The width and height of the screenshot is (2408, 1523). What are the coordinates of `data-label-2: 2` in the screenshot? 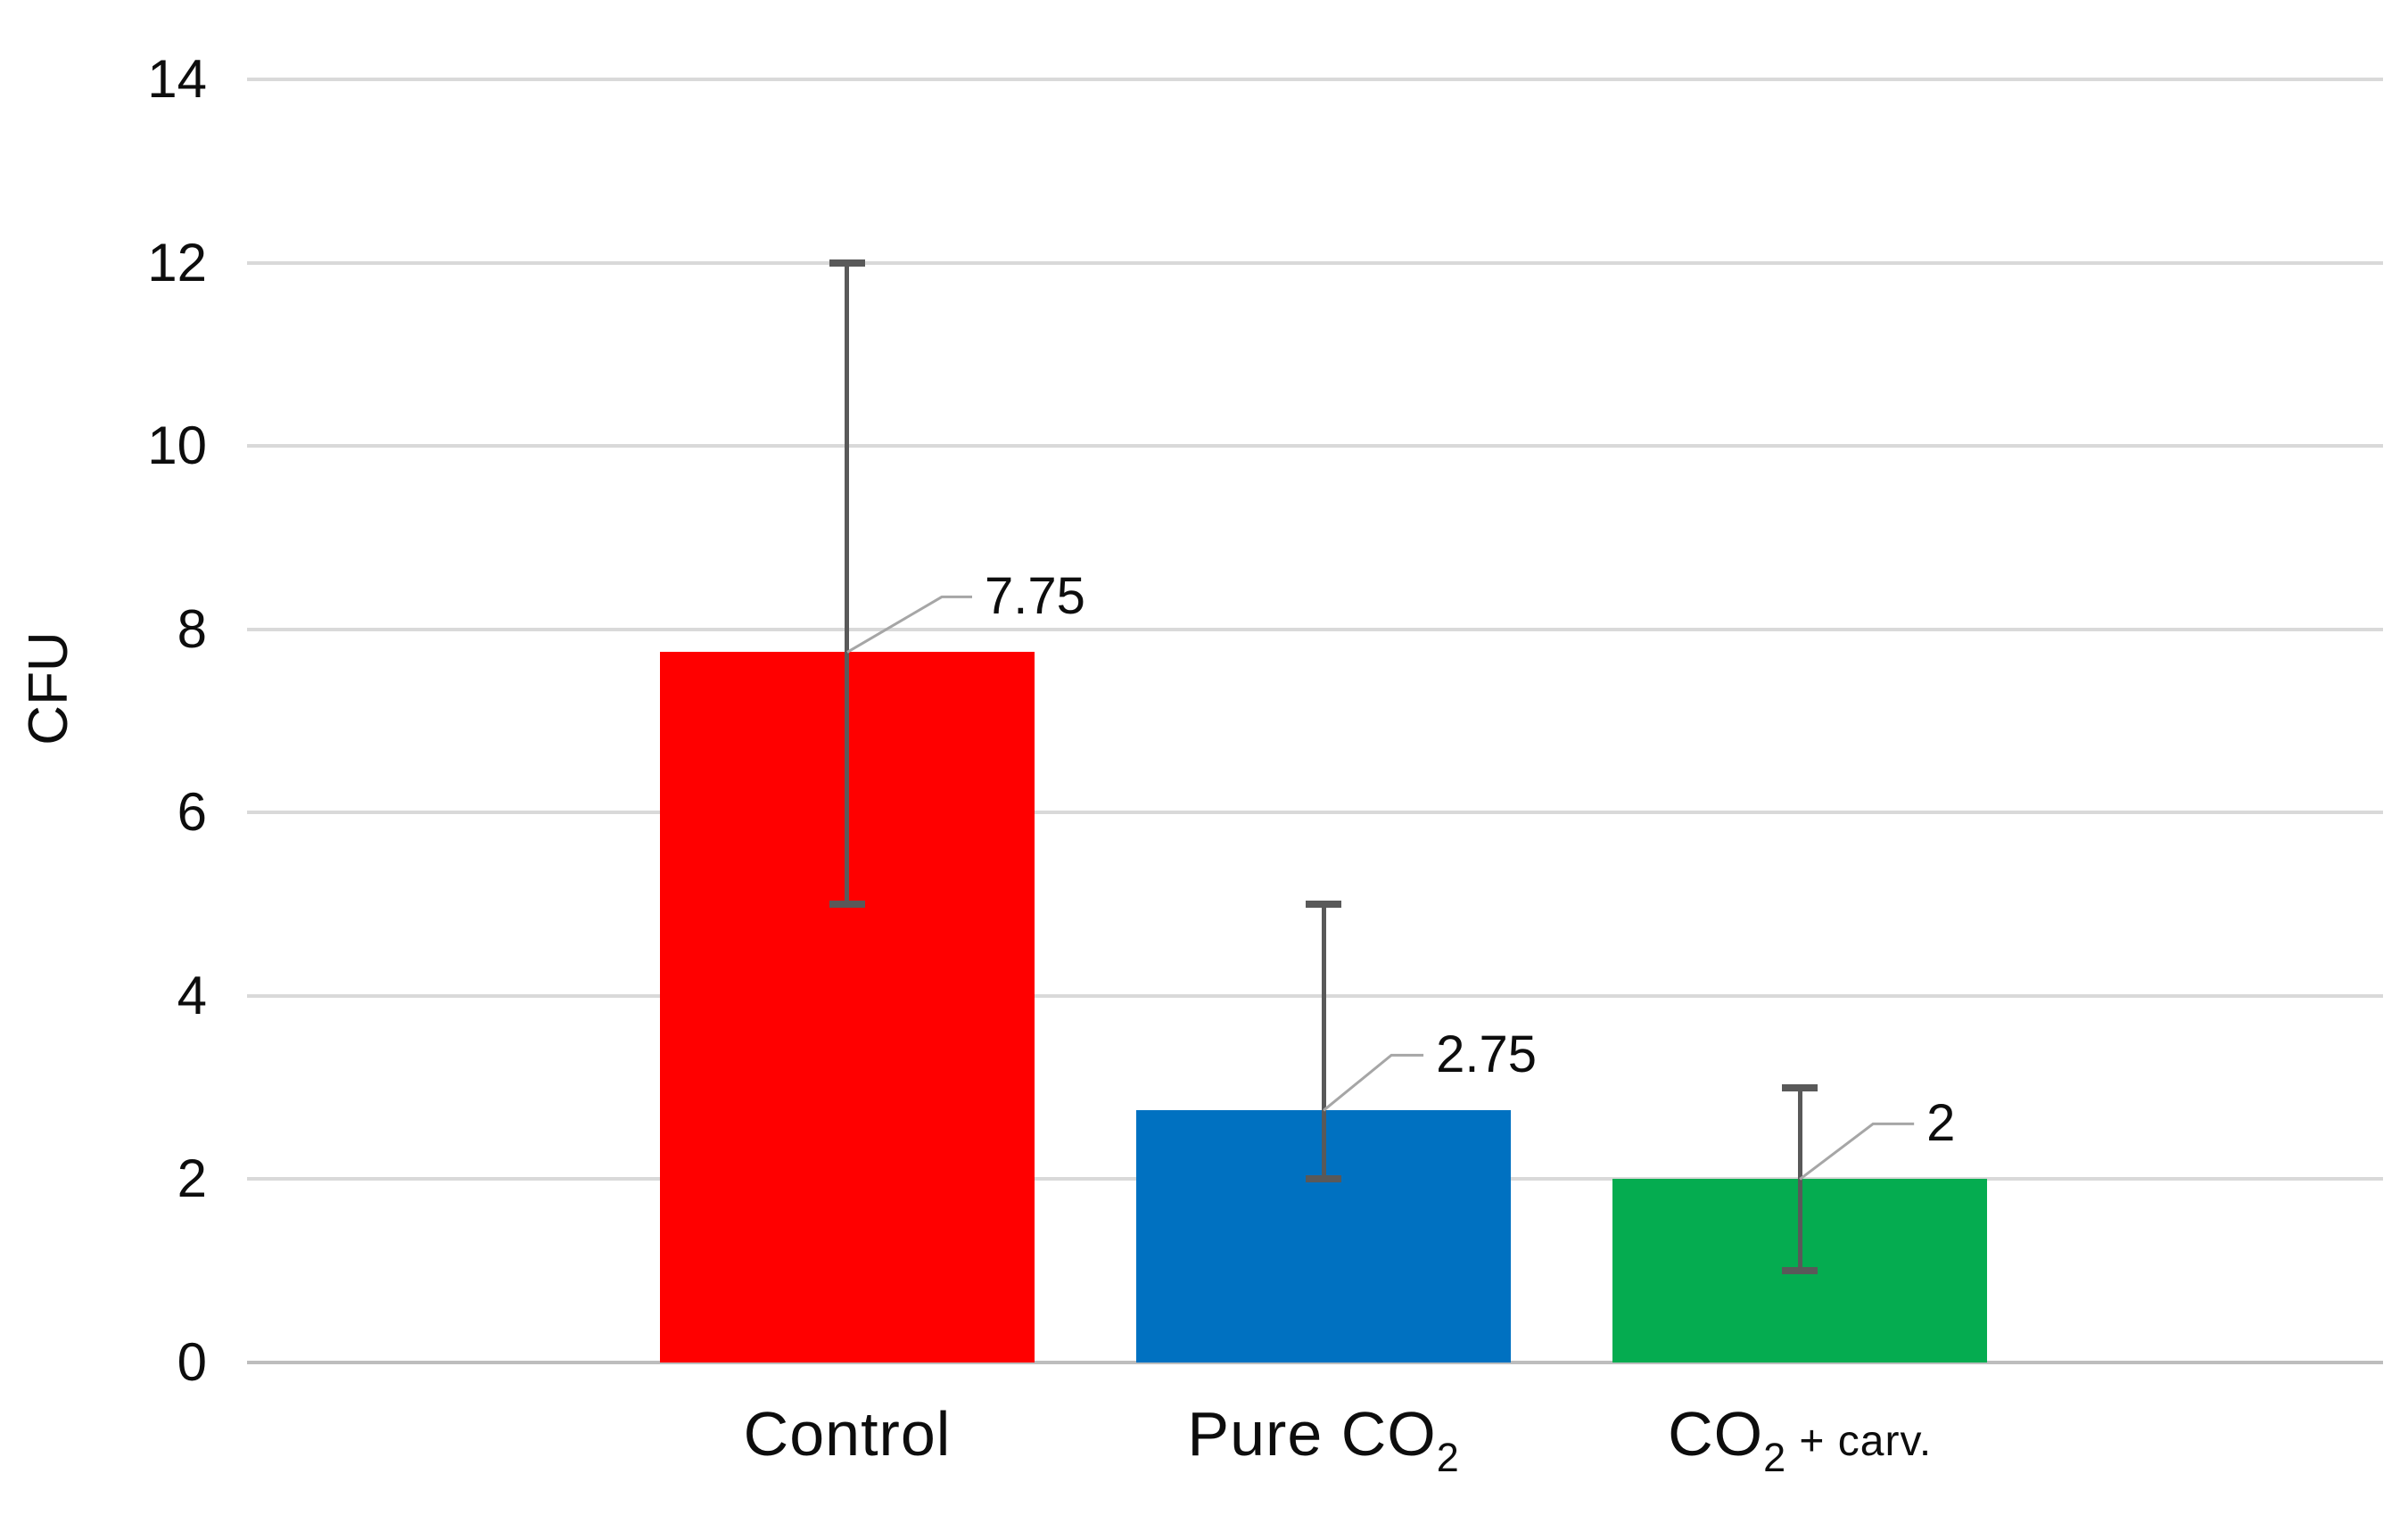 It's located at (1941, 1123).